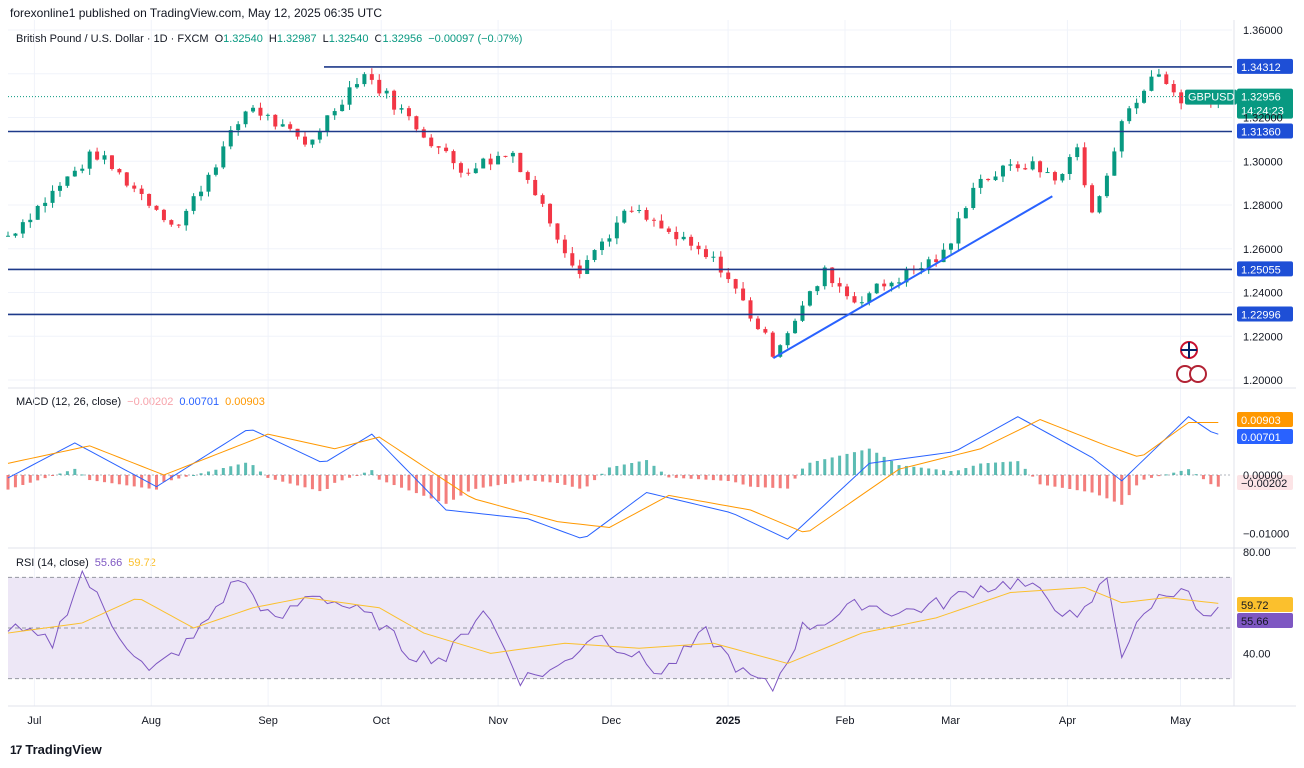 The width and height of the screenshot is (1304, 768). Describe the element at coordinates (1211, 97) in the screenshot. I see `ticker-tag` at that location.